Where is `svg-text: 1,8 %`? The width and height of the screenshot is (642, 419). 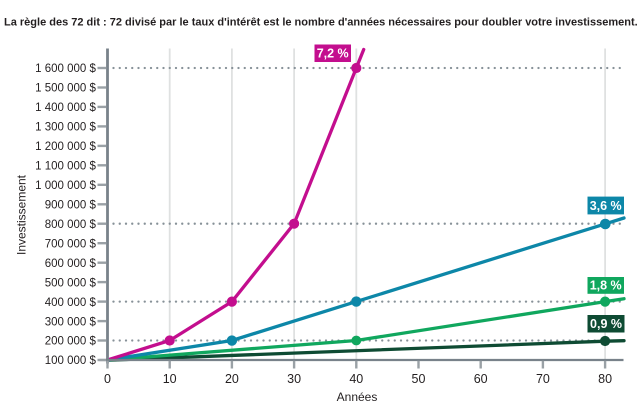 svg-text: 1,8 % is located at coordinates (606, 286).